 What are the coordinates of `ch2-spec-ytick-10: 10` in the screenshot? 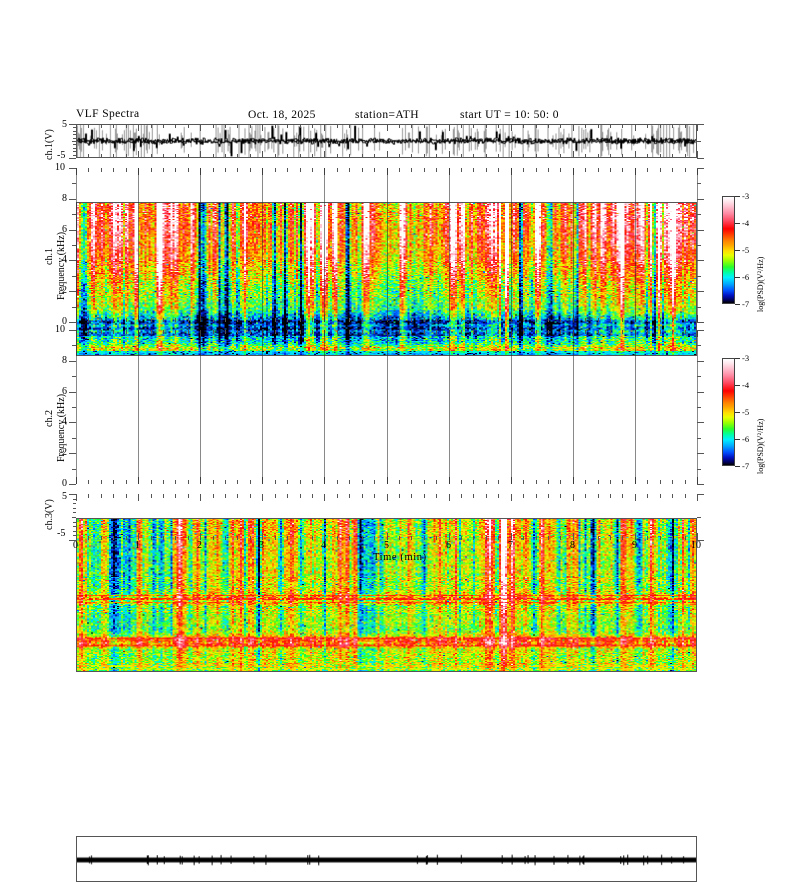 It's located at (60, 329).